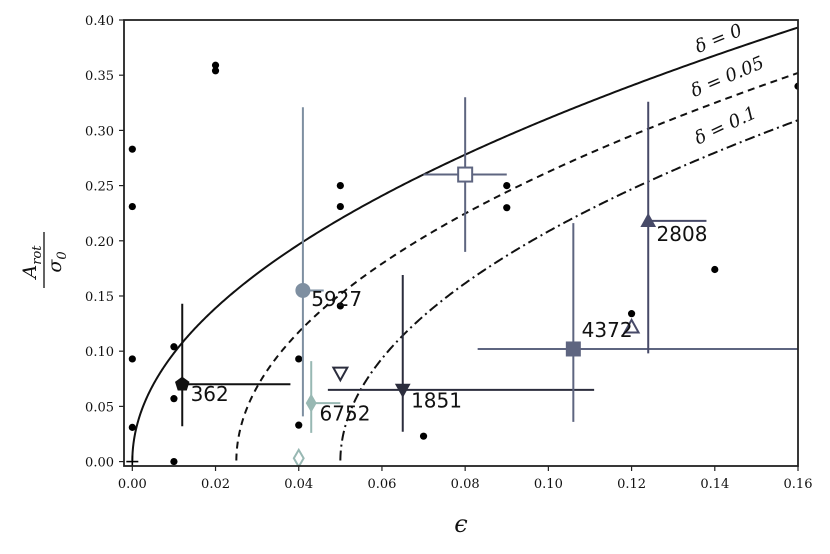 This screenshot has height=554, width=830. I want to click on y-tick-label: 0.35, so click(99, 76).